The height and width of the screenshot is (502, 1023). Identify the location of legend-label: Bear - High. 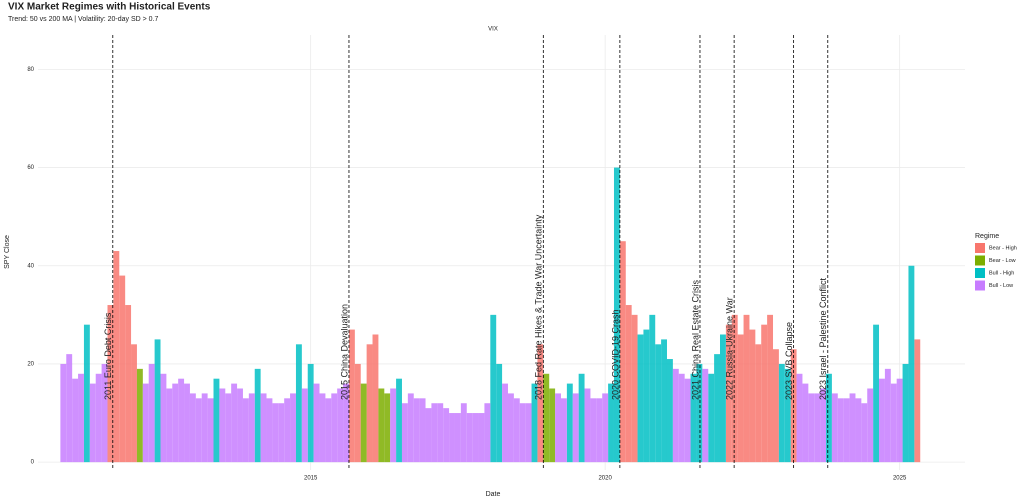
(1003, 248).